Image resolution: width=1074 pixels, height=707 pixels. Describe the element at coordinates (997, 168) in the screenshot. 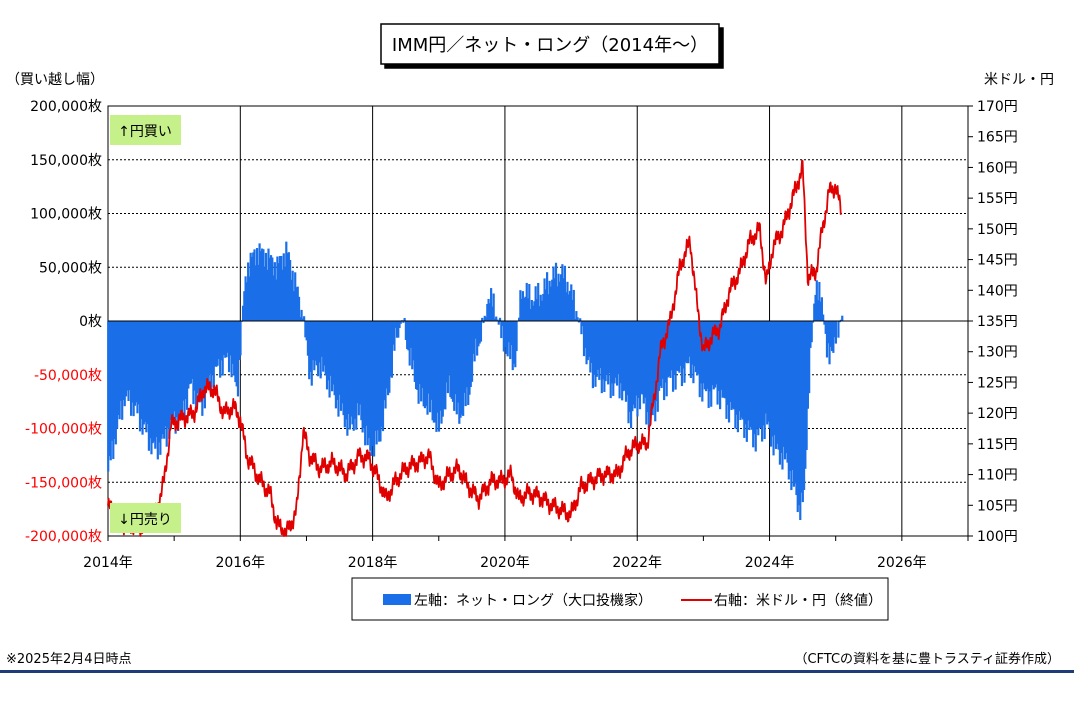

I see `right-tick-label: 160円` at that location.